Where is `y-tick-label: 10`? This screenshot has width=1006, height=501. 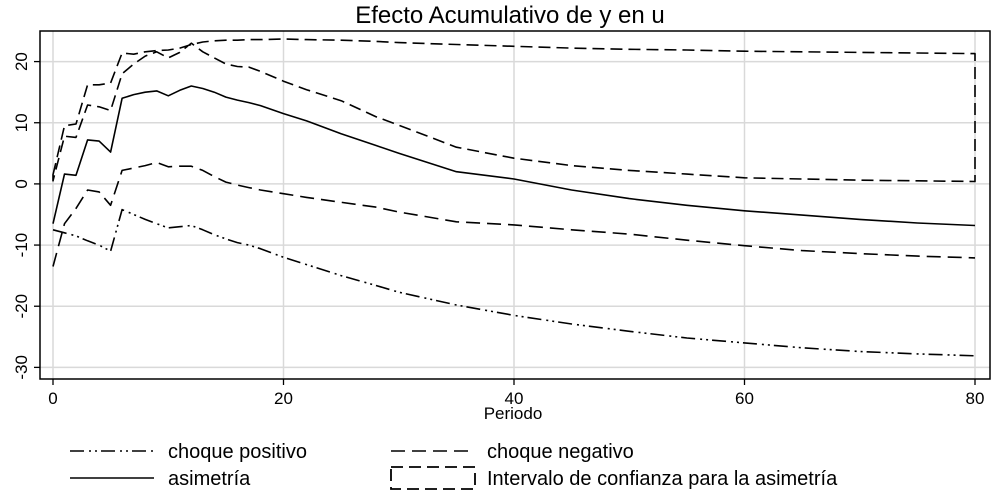
y-tick-label: 10 is located at coordinates (21, 122).